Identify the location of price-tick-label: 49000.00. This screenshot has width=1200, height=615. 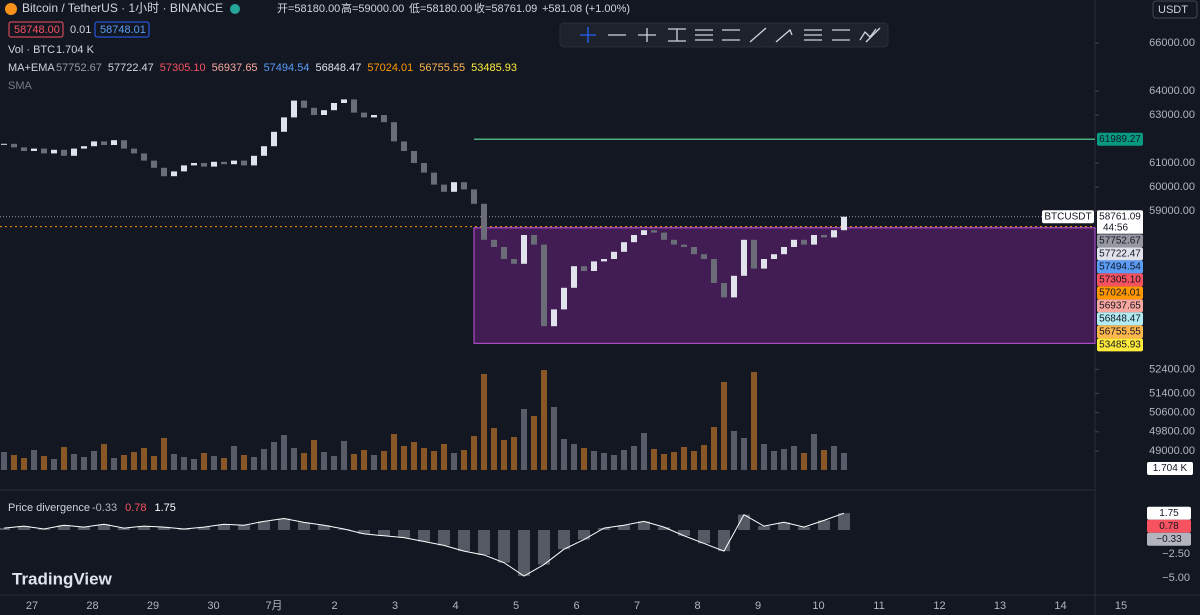
(1172, 451).